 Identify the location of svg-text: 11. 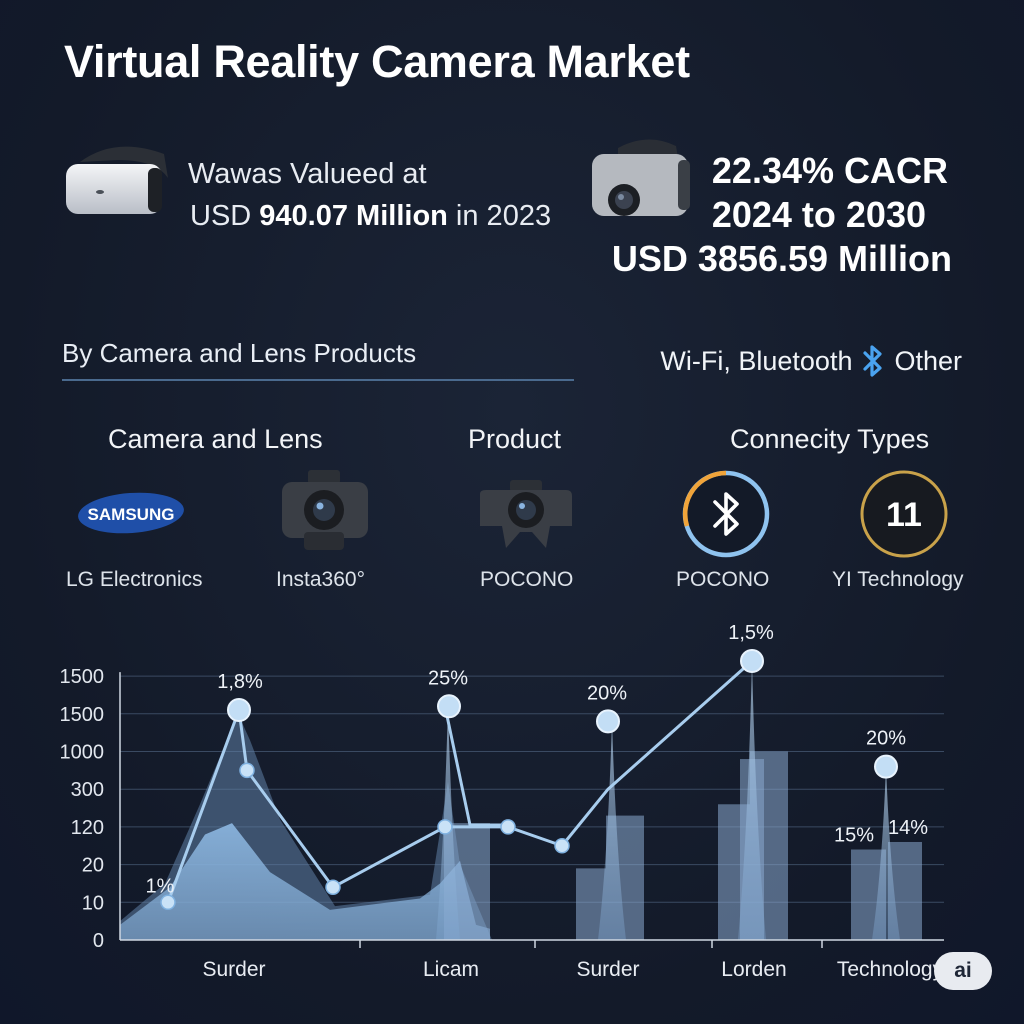
(904, 515).